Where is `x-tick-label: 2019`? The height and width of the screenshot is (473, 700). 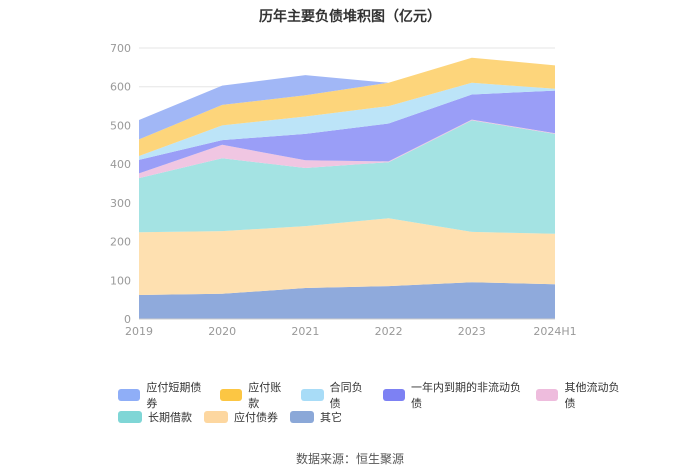
x-tick-label: 2019 is located at coordinates (139, 331).